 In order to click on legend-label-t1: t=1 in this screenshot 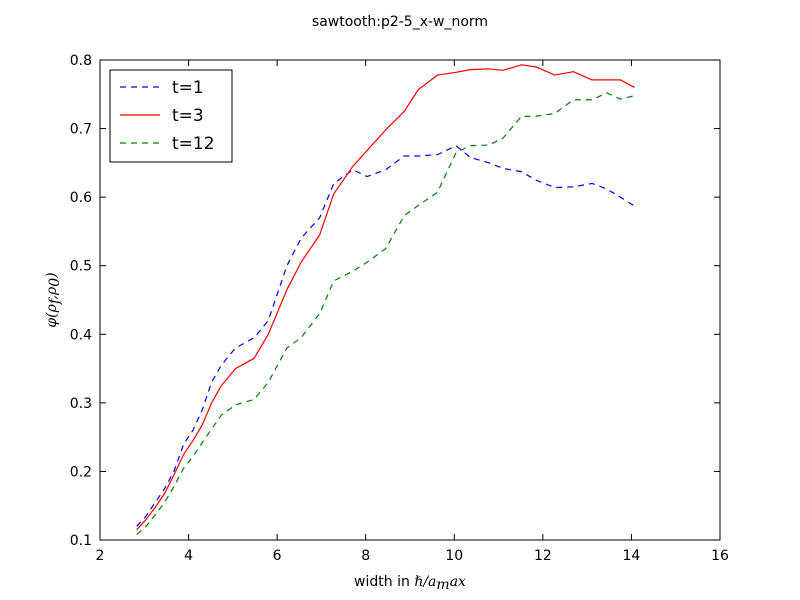, I will do `click(188, 88)`.